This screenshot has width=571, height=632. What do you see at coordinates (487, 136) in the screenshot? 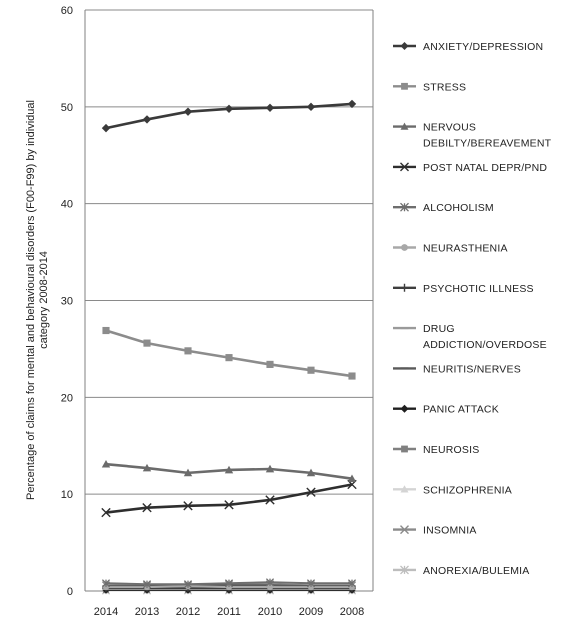
I see `legend-label: NERVOUS DEBILTY/BEREAVEMENT` at bounding box center [487, 136].